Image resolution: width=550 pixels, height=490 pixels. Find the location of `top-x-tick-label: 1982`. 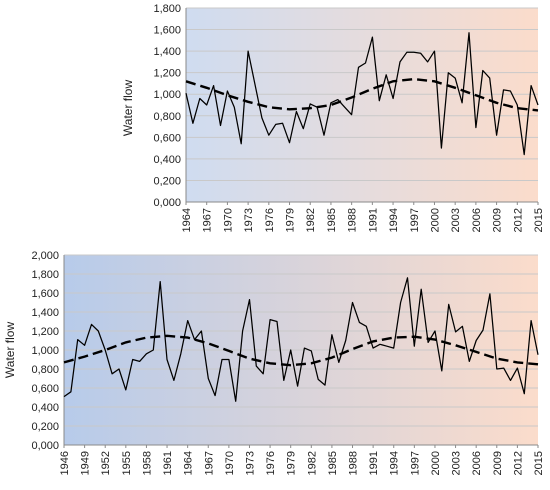

top-x-tick-label: 1982 is located at coordinates (311, 220).